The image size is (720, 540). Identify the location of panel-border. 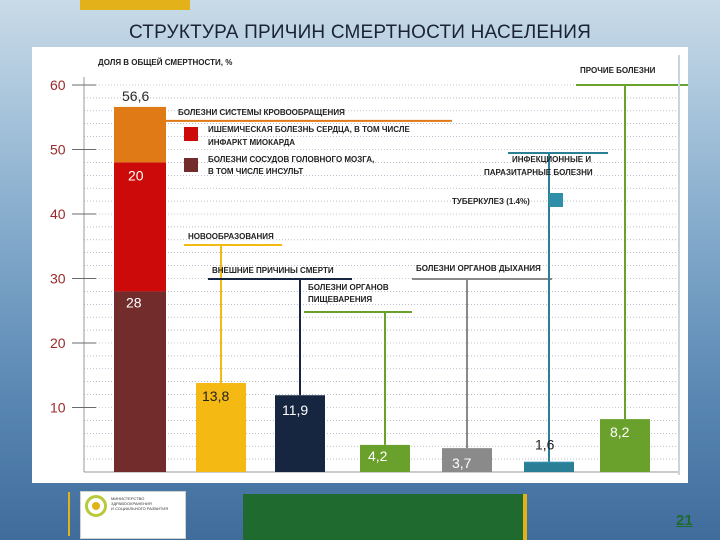
(679, 265).